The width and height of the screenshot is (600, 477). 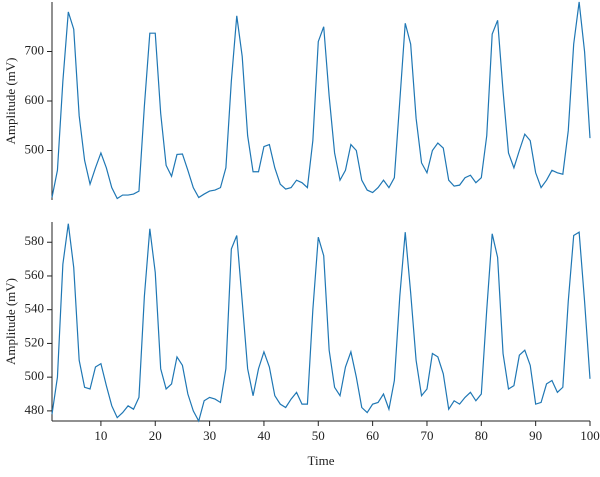 What do you see at coordinates (263, 435) in the screenshot?
I see `x-tick-label: 40` at bounding box center [263, 435].